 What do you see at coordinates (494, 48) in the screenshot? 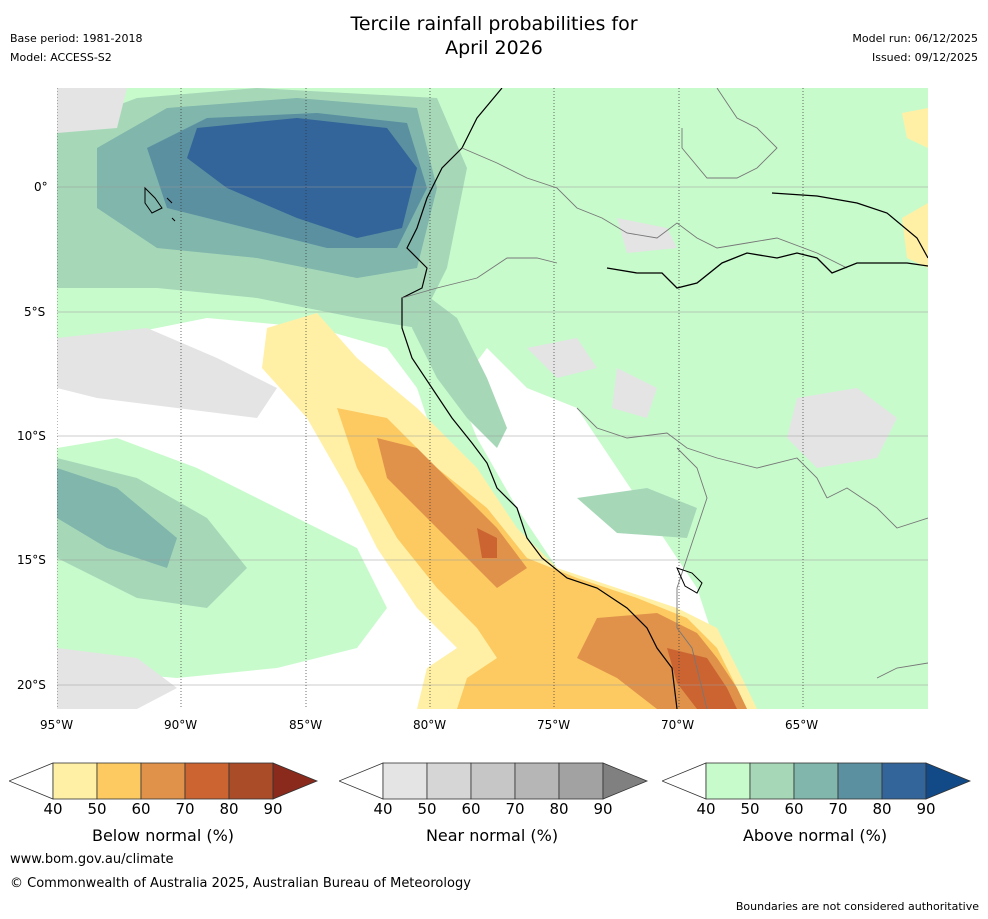
I see `title-line-2: April 2026` at bounding box center [494, 48].